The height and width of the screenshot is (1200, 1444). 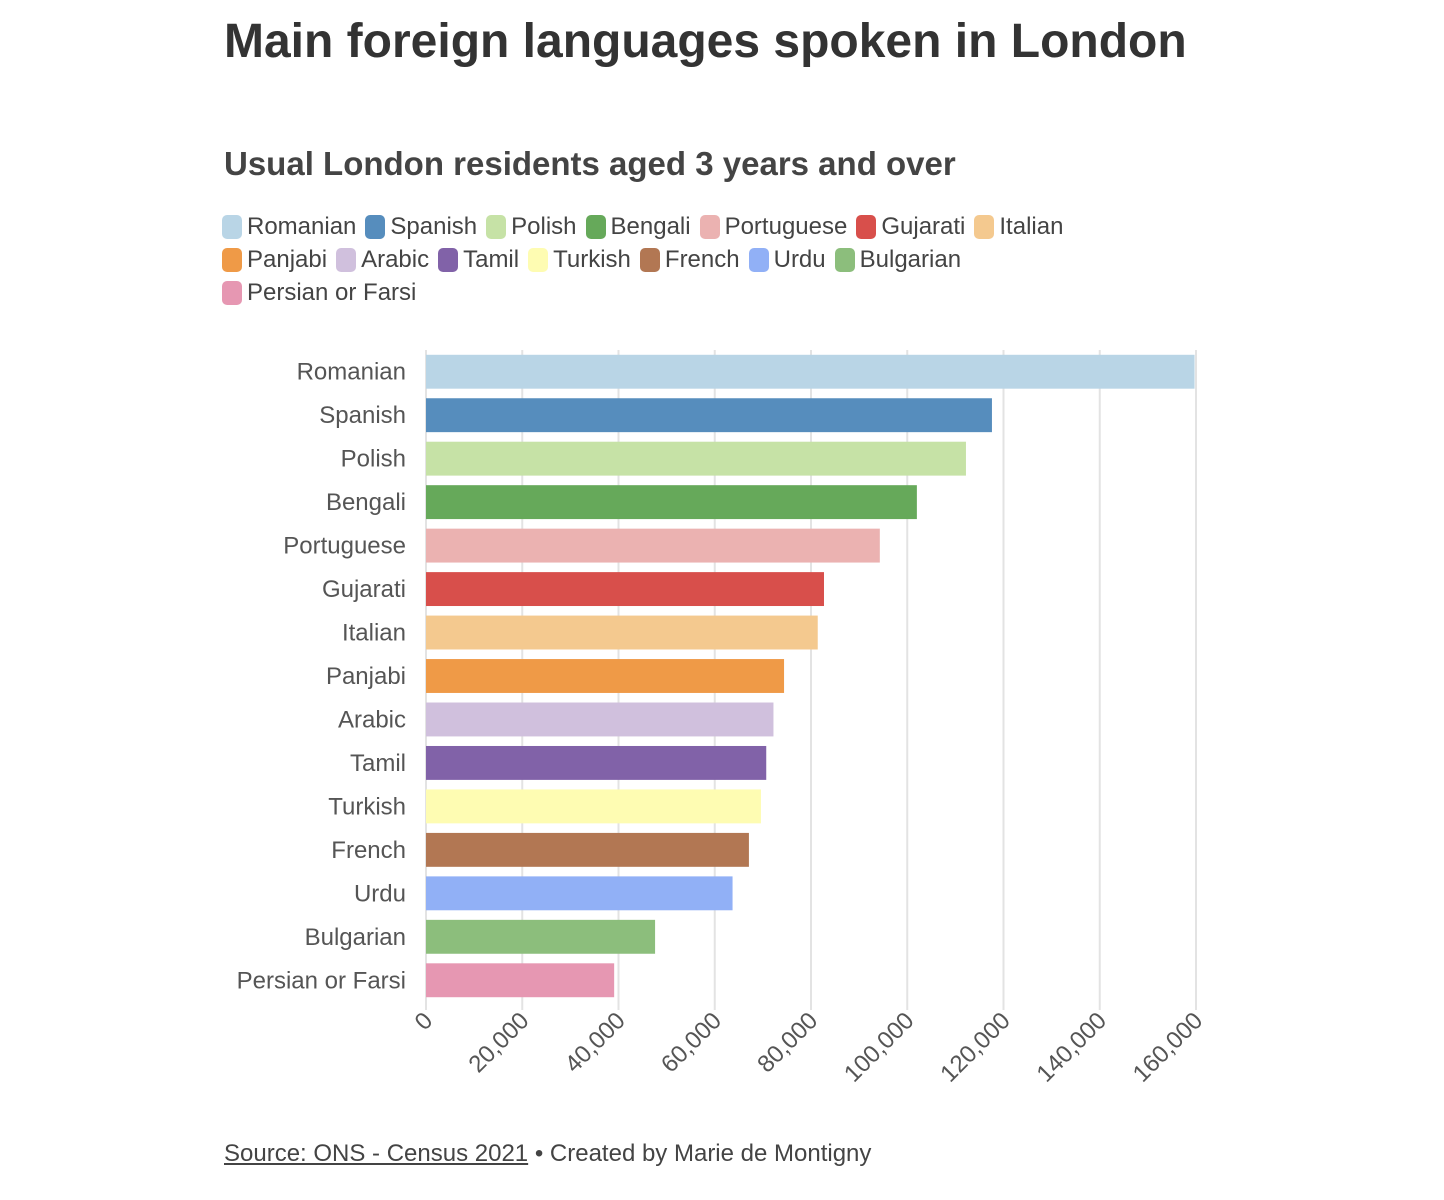 I want to click on bar-polish, so click(x=696, y=458).